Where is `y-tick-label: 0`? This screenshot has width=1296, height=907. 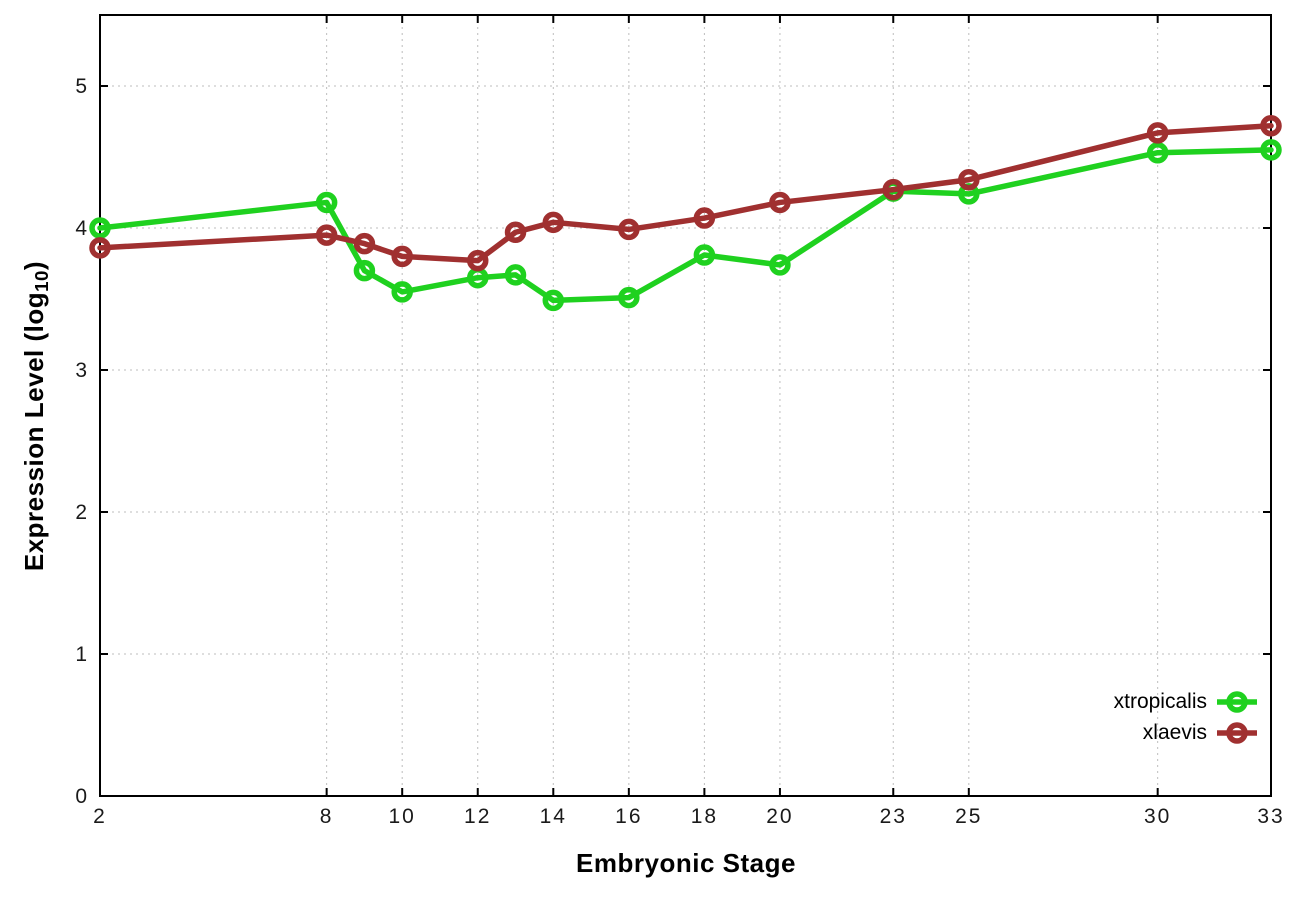 y-tick-label: 0 is located at coordinates (81, 796).